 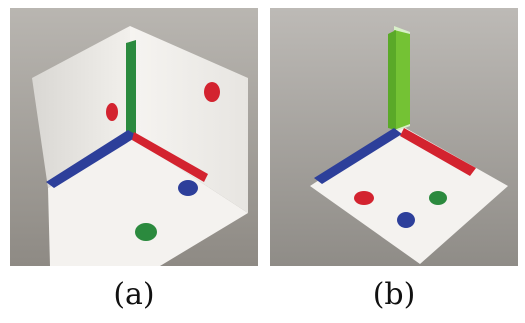 I want to click on red-dot, so click(x=364, y=198).